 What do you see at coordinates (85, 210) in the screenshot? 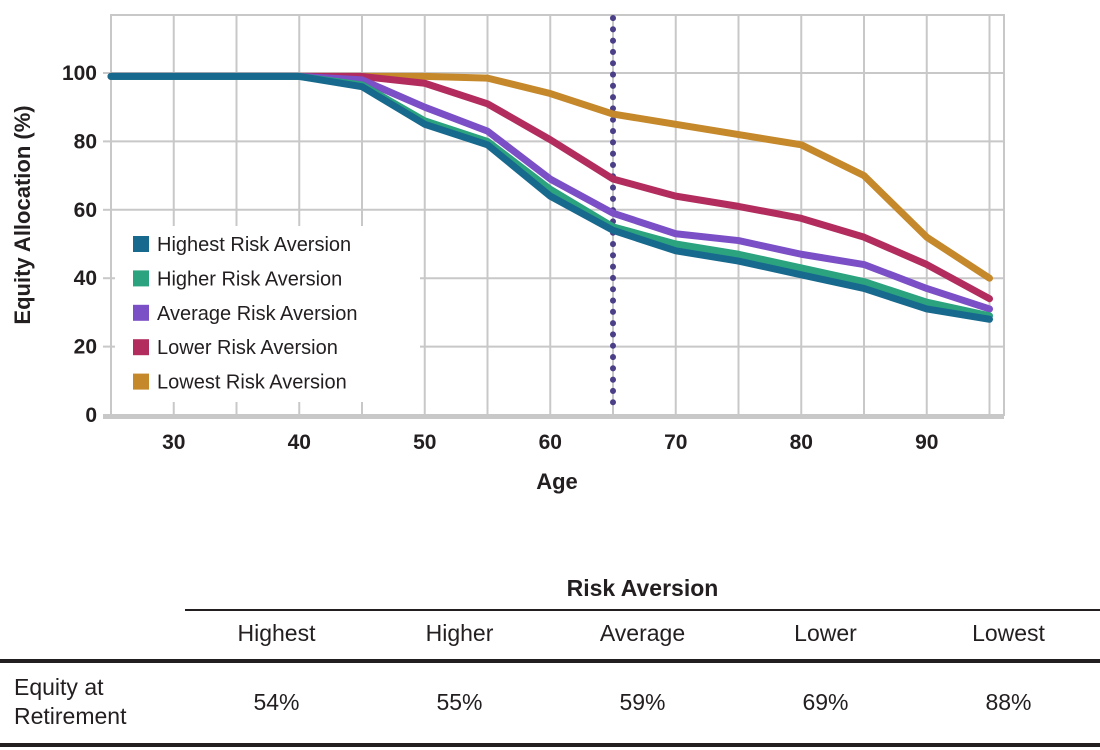
I see `y-tick-label-60: 60` at bounding box center [85, 210].